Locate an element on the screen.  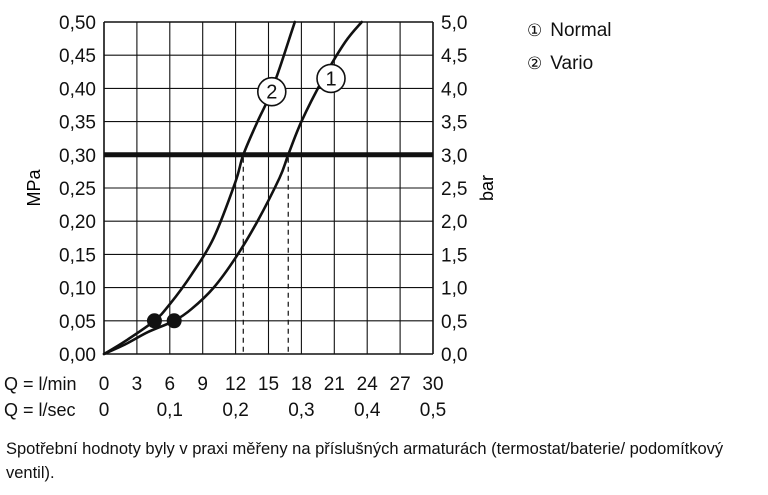
y-tick-label-right: 0,5 is located at coordinates (454, 322).